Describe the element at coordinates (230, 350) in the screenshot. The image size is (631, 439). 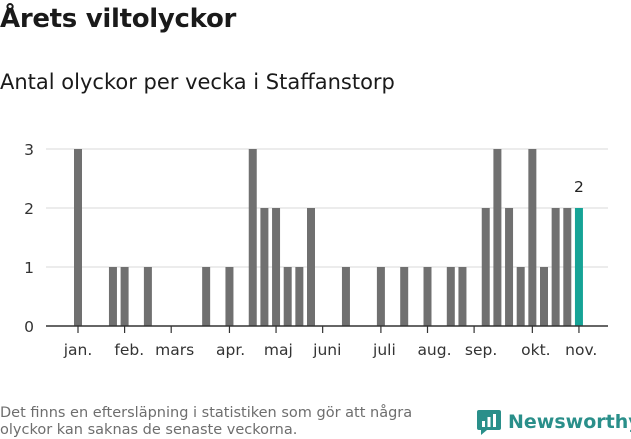
I see `x-tick-label: apr.` at that location.